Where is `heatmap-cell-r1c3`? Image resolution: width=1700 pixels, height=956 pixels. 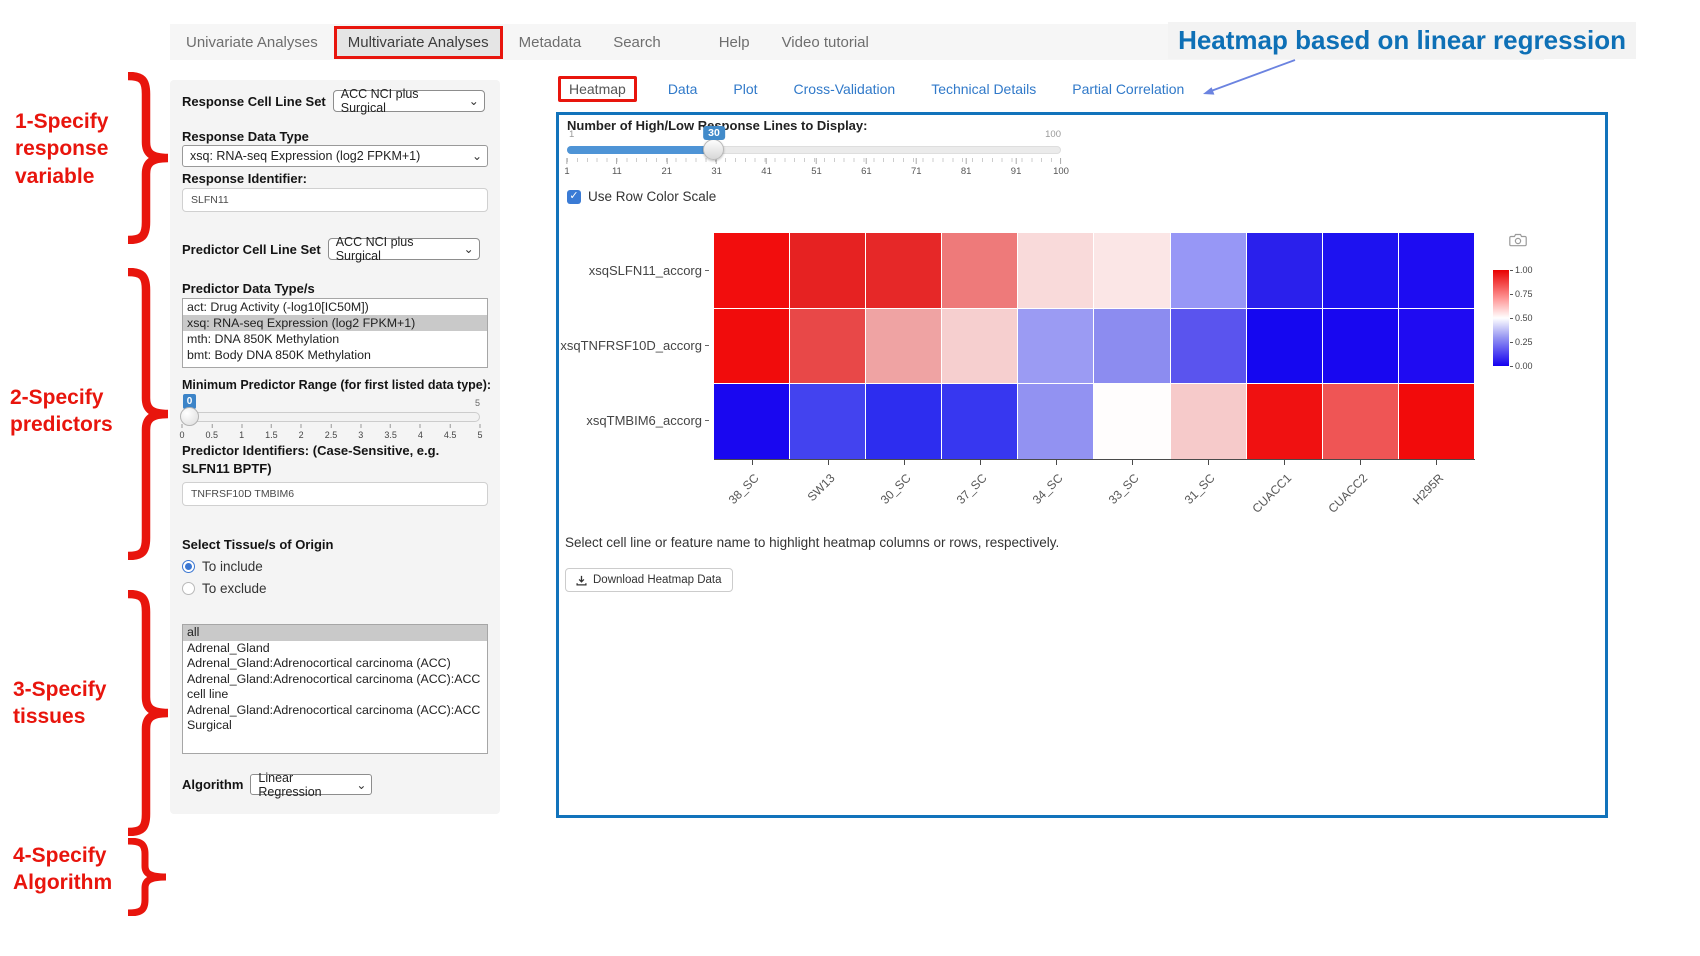
heatmap-cell-r1c3 is located at coordinates (980, 346).